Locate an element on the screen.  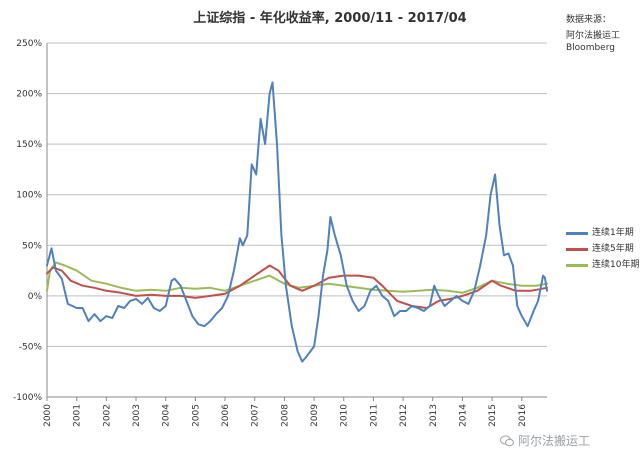
x-tick-label: 2006 is located at coordinates (226, 415).